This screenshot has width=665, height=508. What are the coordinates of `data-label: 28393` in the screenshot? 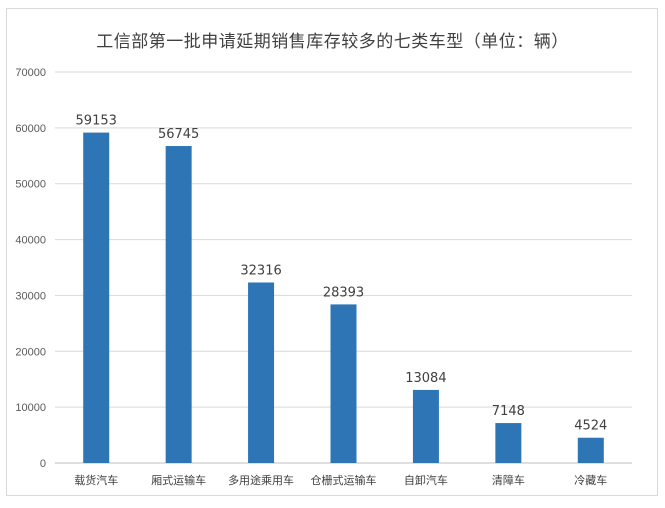 It's located at (343, 292).